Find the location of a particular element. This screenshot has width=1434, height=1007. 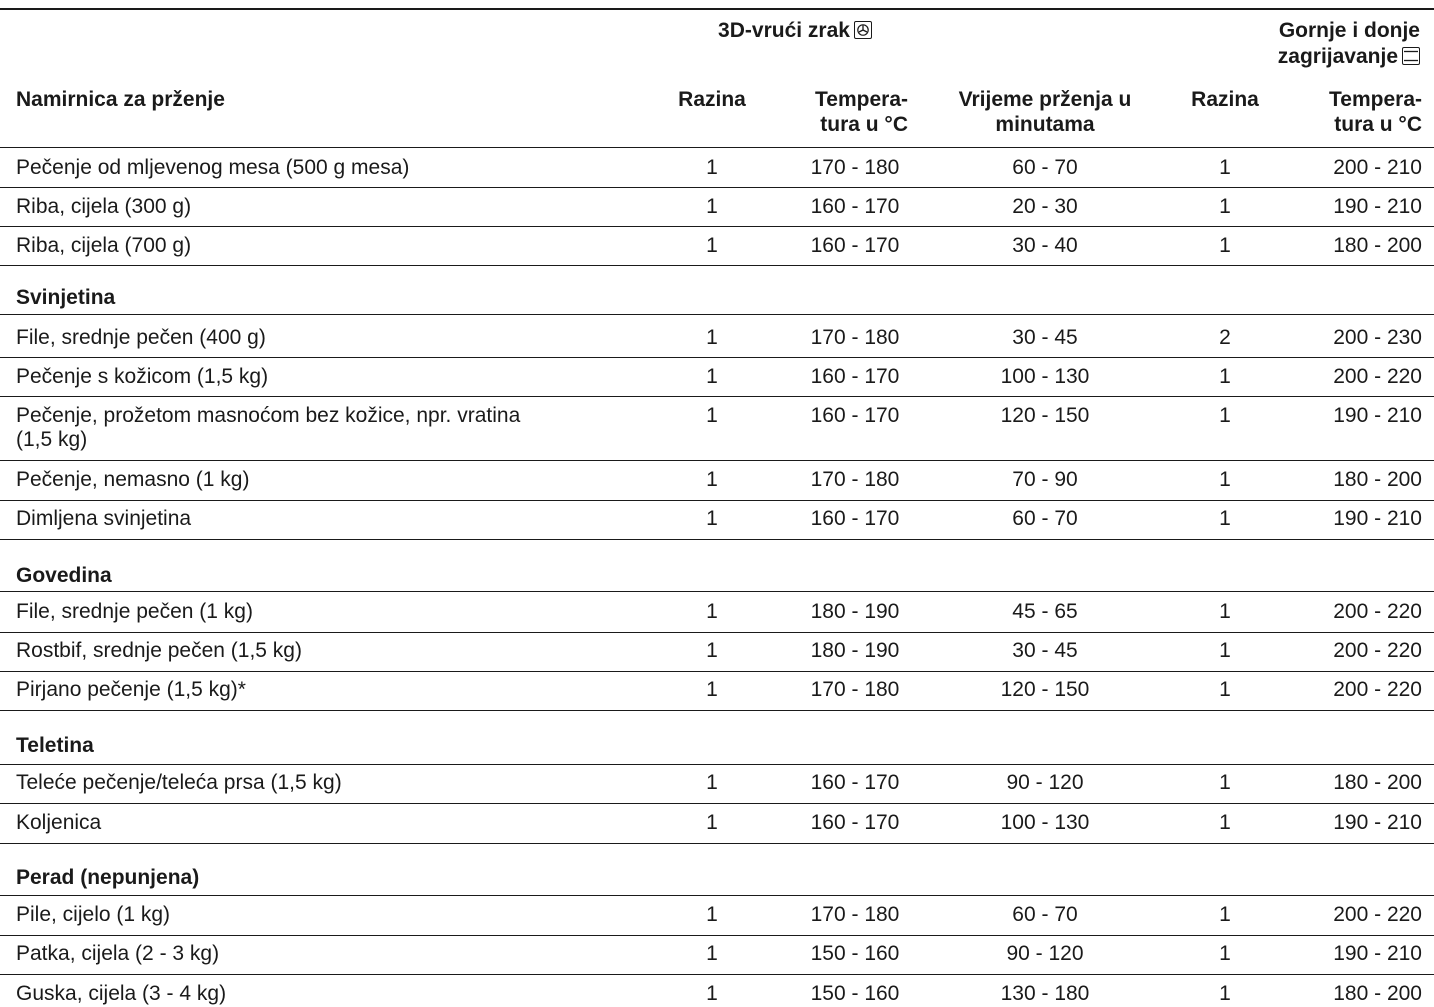

col-header-temp-1-line2: tura u °C is located at coordinates (864, 124).